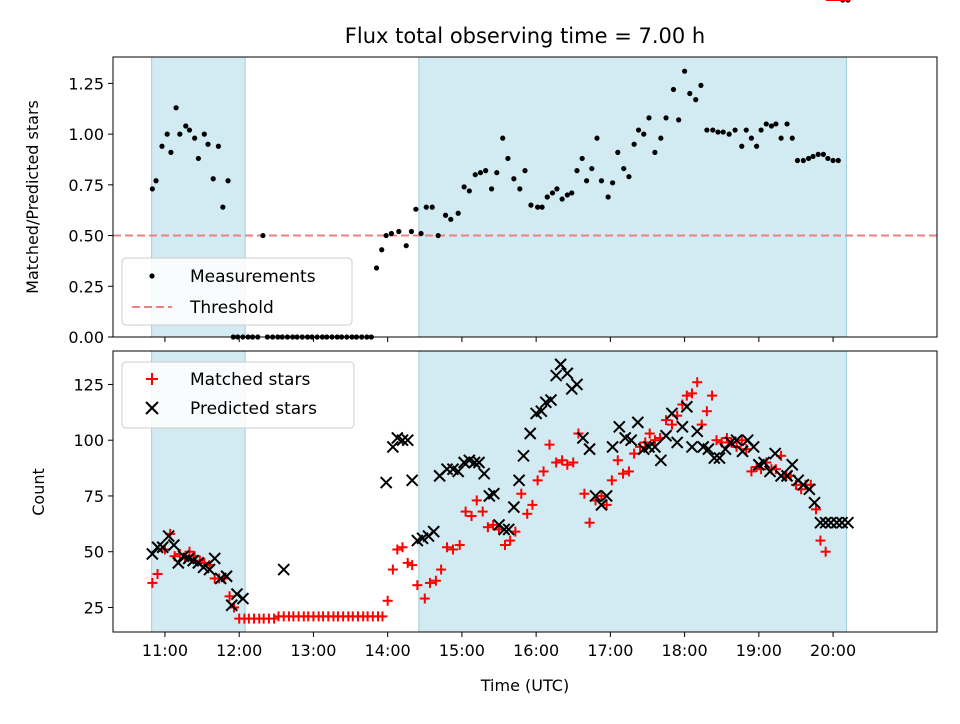 Image resolution: width=960 pixels, height=724 pixels. What do you see at coordinates (152, 408) in the screenshot?
I see `legend-marker-predicted` at bounding box center [152, 408].